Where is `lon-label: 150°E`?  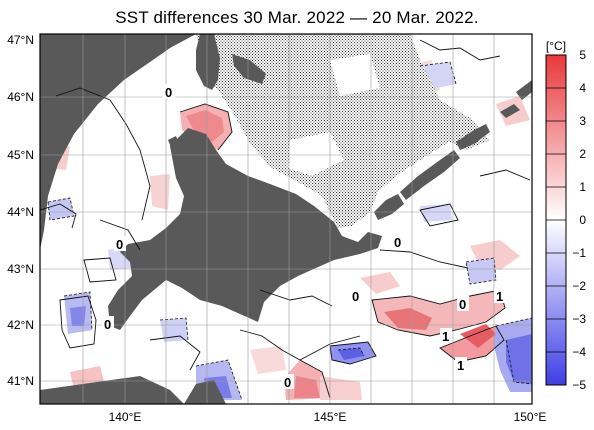 lon-label: 150°E is located at coordinates (530, 417).